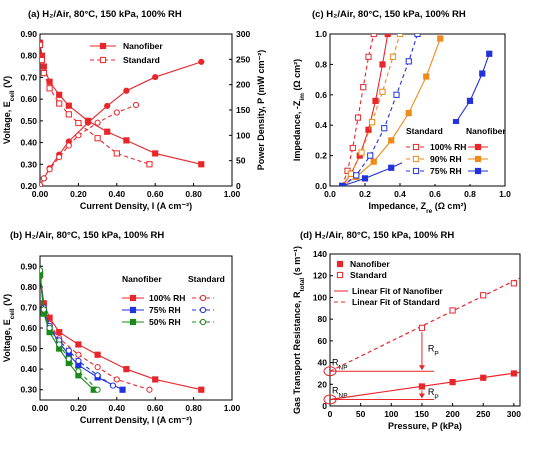 The height and width of the screenshot is (450, 554). I want to click on legend-label: 75% RH, so click(165, 310).